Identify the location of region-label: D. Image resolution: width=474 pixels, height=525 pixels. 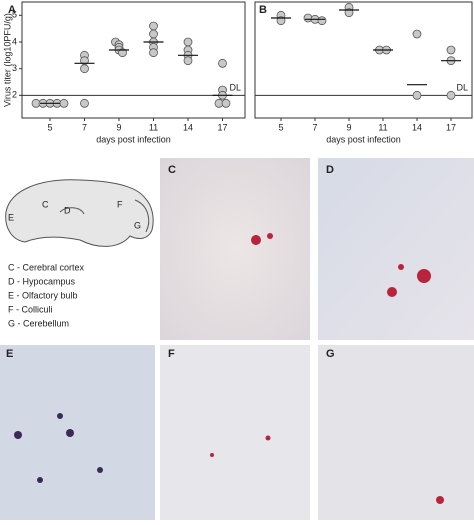
(67, 210).